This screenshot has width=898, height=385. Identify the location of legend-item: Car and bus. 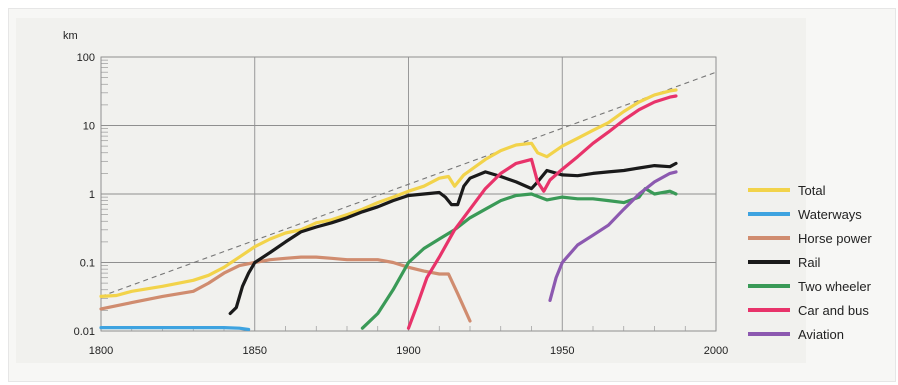
(823, 310).